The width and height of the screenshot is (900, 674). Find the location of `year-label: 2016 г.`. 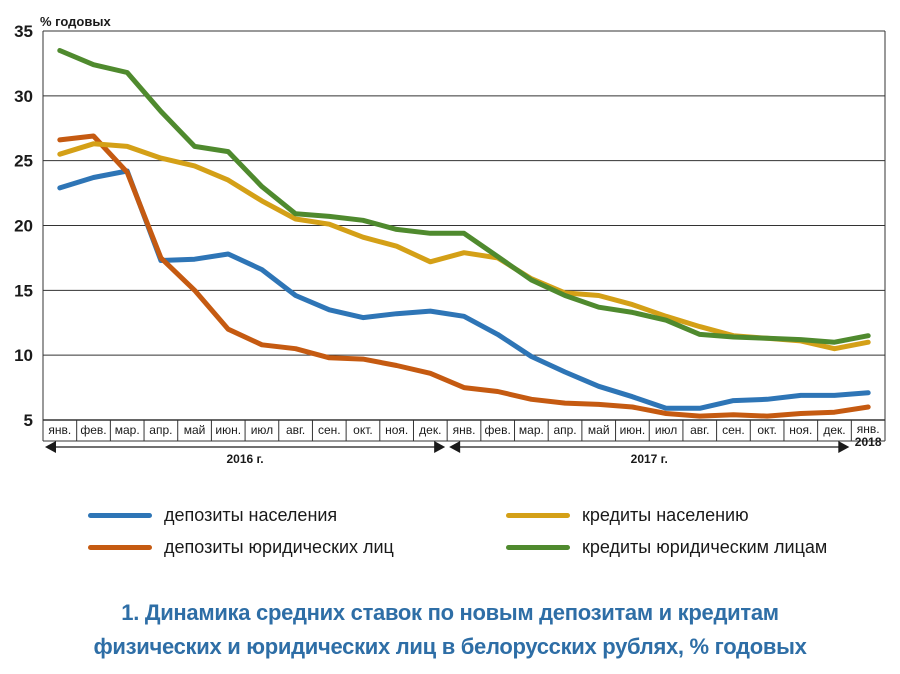

year-label: 2016 г. is located at coordinates (244, 459).